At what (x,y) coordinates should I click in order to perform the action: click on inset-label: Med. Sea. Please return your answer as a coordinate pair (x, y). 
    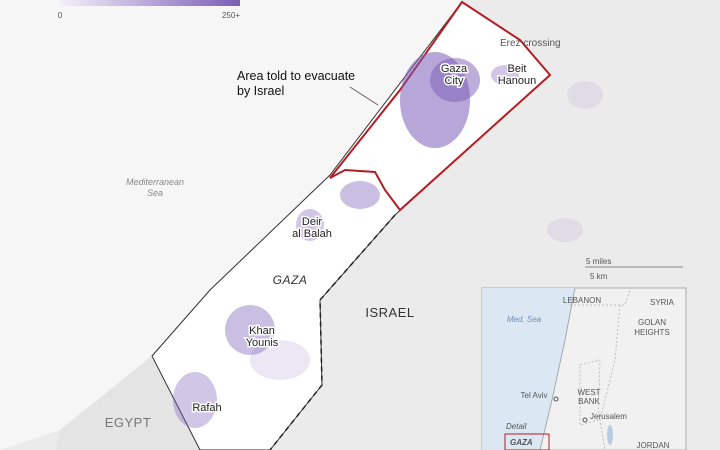
    Looking at the image, I should click on (524, 319).